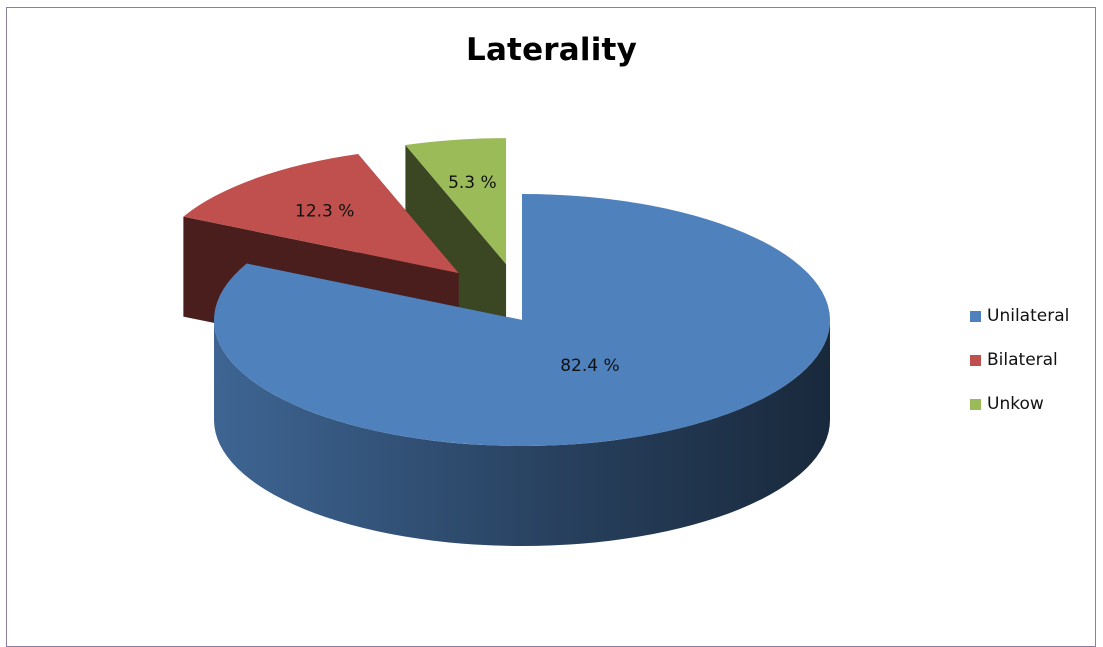 The image size is (1103, 647). I want to click on pie-slice-unkow, so click(456, 251).